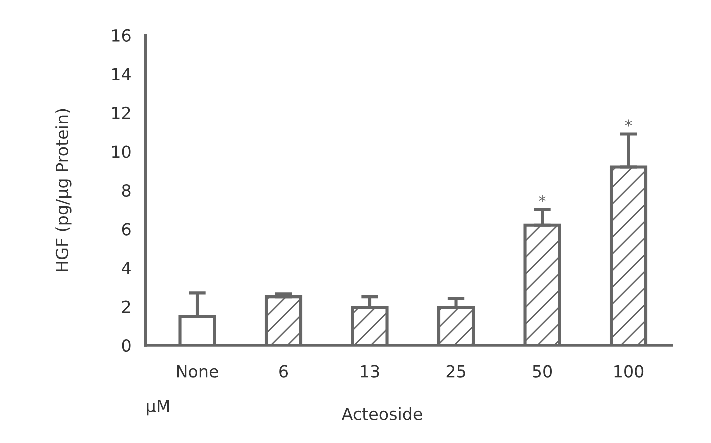 The width and height of the screenshot is (711, 443). Describe the element at coordinates (126, 346) in the screenshot. I see `y-tick-label: 0` at that location.